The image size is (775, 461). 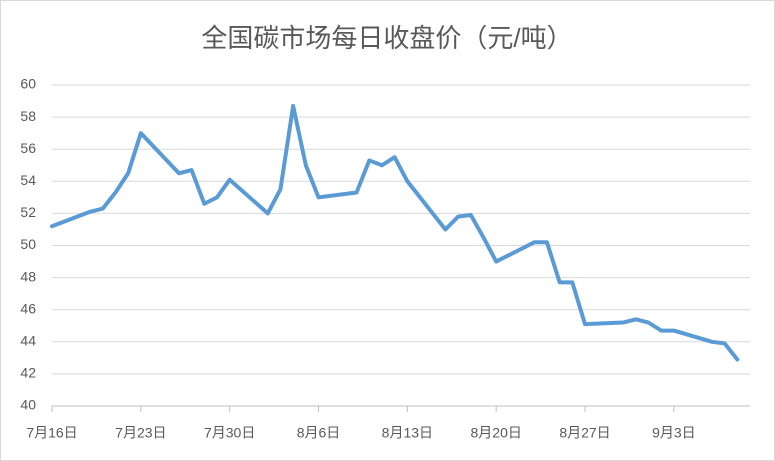 I want to click on y-tick-label: 60, so click(x=28, y=84).